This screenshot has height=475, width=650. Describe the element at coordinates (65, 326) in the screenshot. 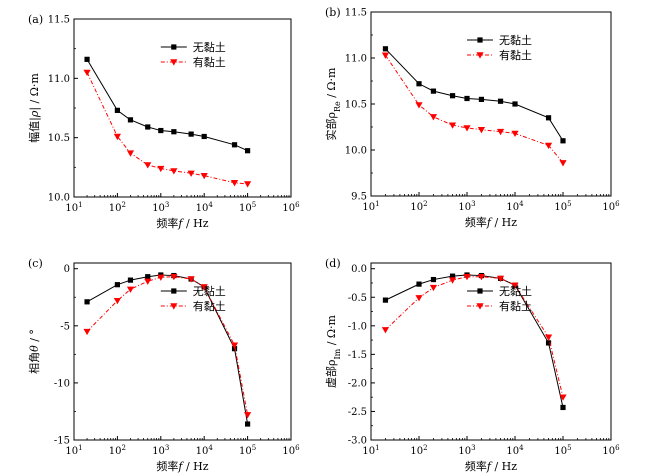

I see `y-tick-label: -5` at that location.